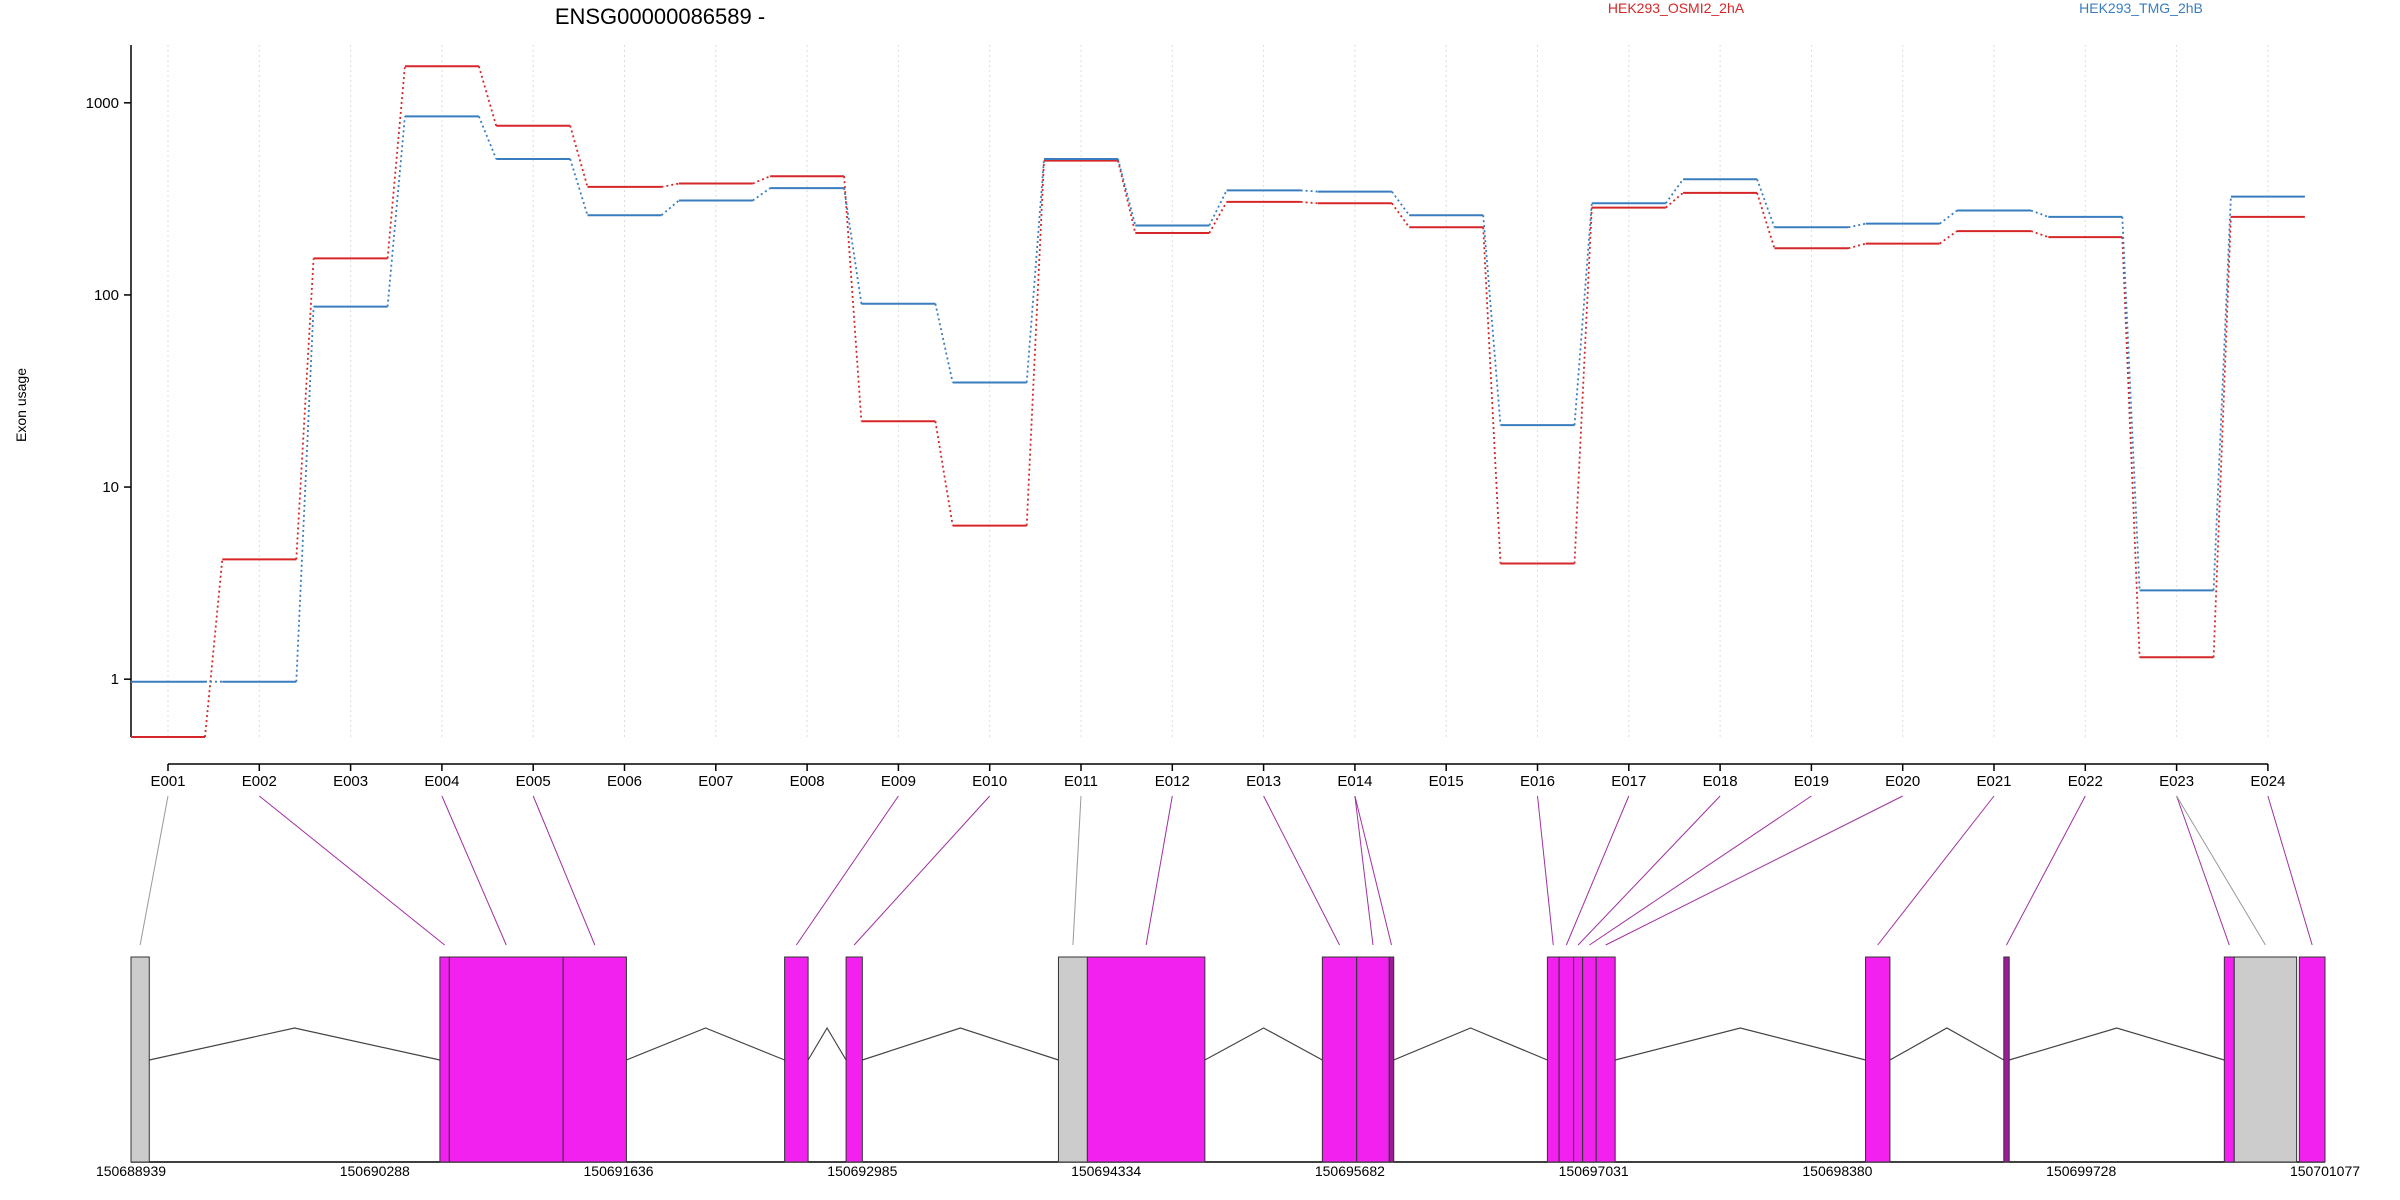 This screenshot has height=1200, width=2400. I want to click on exon-box-e016, so click(1553, 1059).